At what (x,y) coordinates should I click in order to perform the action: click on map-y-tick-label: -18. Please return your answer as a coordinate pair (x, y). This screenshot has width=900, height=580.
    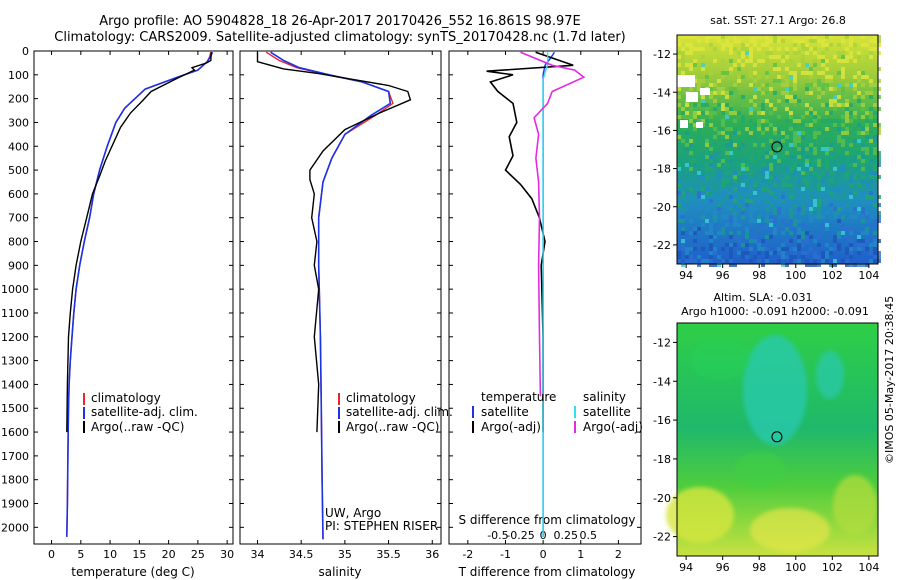
    Looking at the image, I should click on (662, 169).